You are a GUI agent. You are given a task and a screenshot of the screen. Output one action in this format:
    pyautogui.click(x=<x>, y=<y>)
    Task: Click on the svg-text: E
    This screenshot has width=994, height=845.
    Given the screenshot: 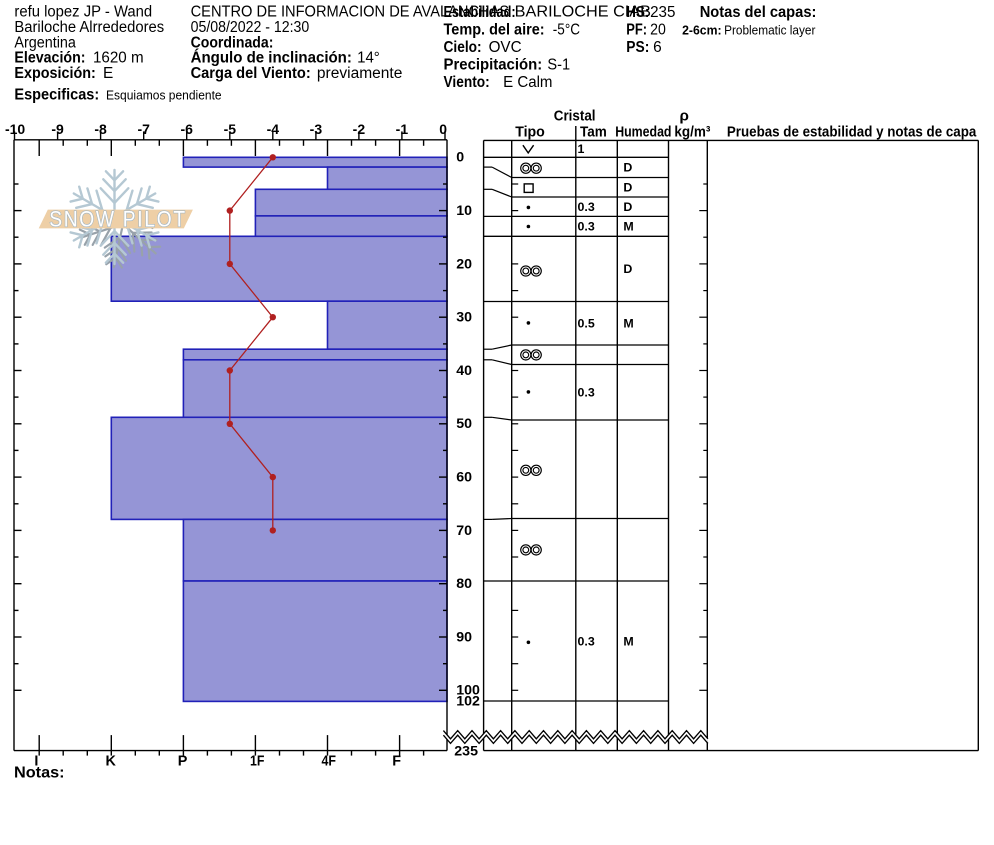 What is the action you would take?
    pyautogui.click(x=108, y=73)
    